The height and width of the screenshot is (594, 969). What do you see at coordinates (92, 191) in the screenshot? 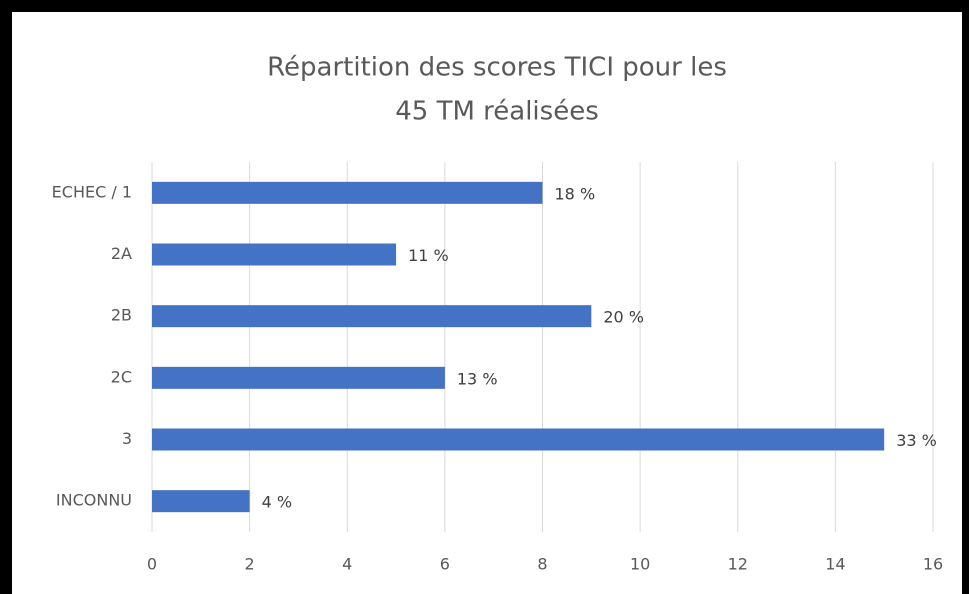
I see `y-tick-label: ECHEC / 1` at bounding box center [92, 191].